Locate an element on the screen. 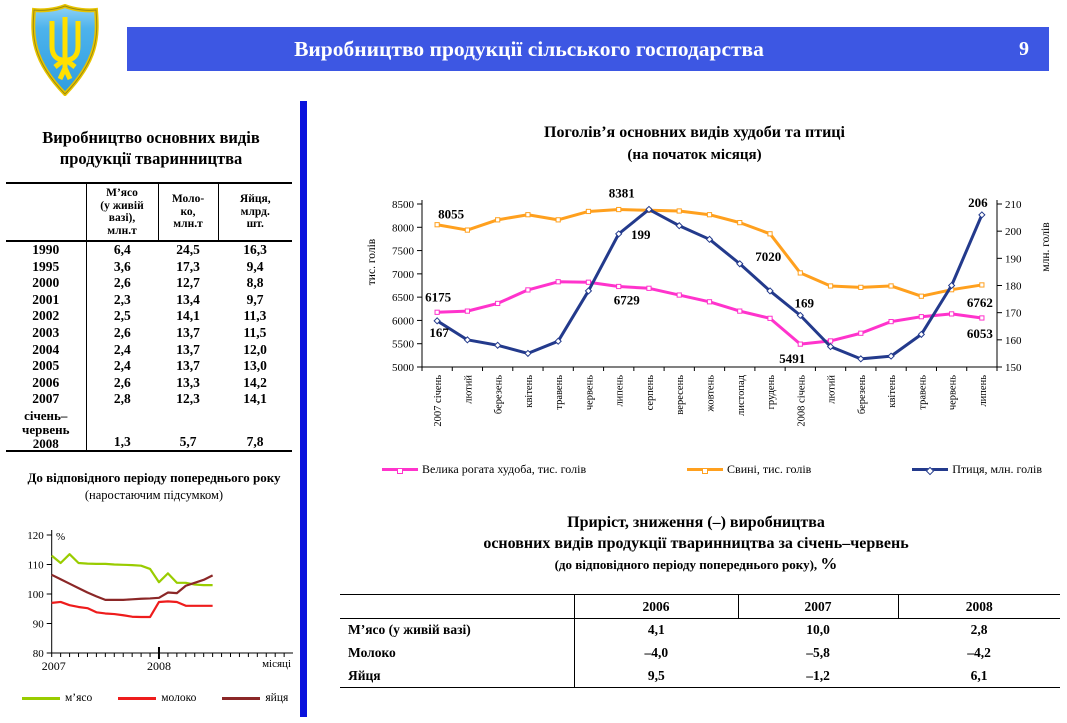  data-label: 5491 is located at coordinates (792, 358).